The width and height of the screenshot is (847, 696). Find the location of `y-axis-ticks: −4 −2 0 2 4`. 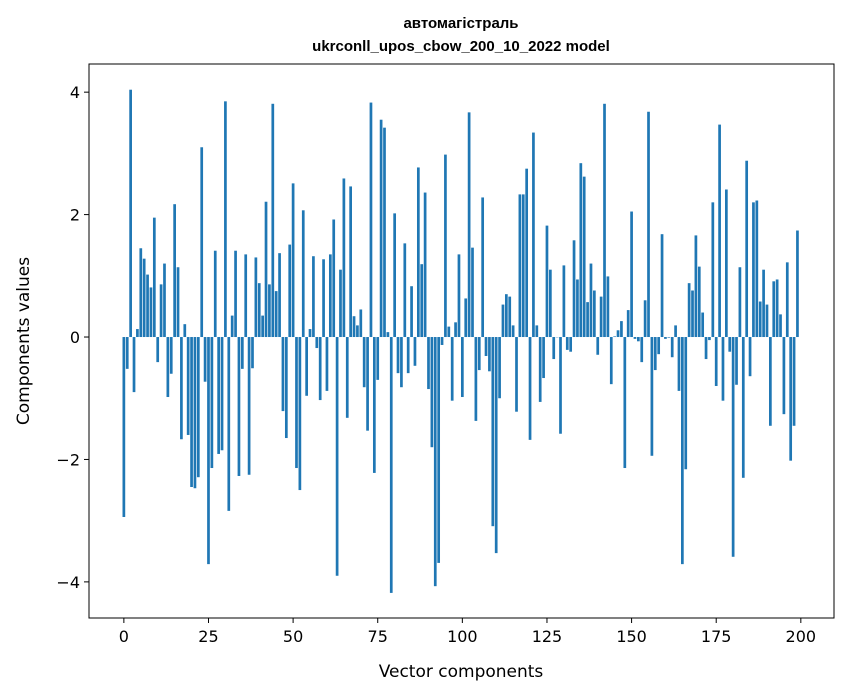

y-axis-ticks: −4 −2 0 2 4 is located at coordinates (72, 337).